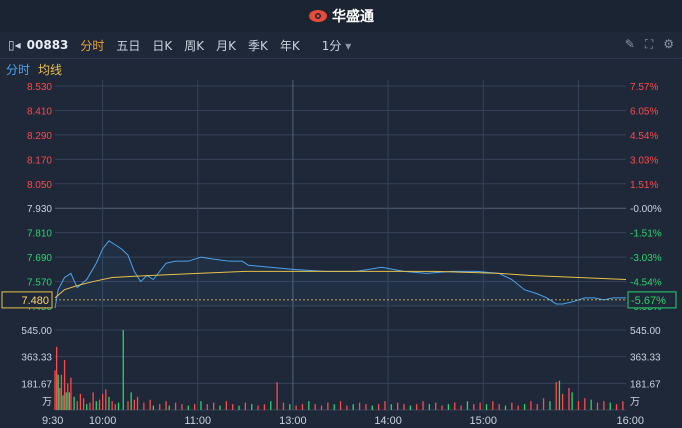 The height and width of the screenshot is (428, 682). What do you see at coordinates (644, 136) in the screenshot?
I see `pct-tick-label: 4.54%` at bounding box center [644, 136].